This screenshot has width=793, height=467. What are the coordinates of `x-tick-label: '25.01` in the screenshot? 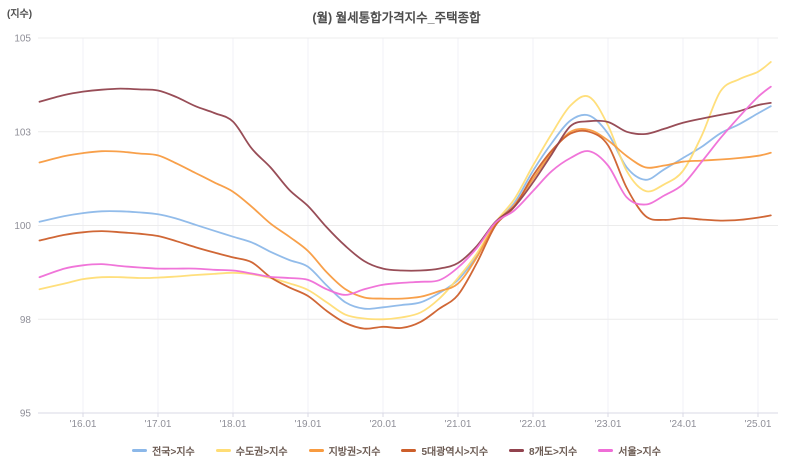 It's located at (758, 424).